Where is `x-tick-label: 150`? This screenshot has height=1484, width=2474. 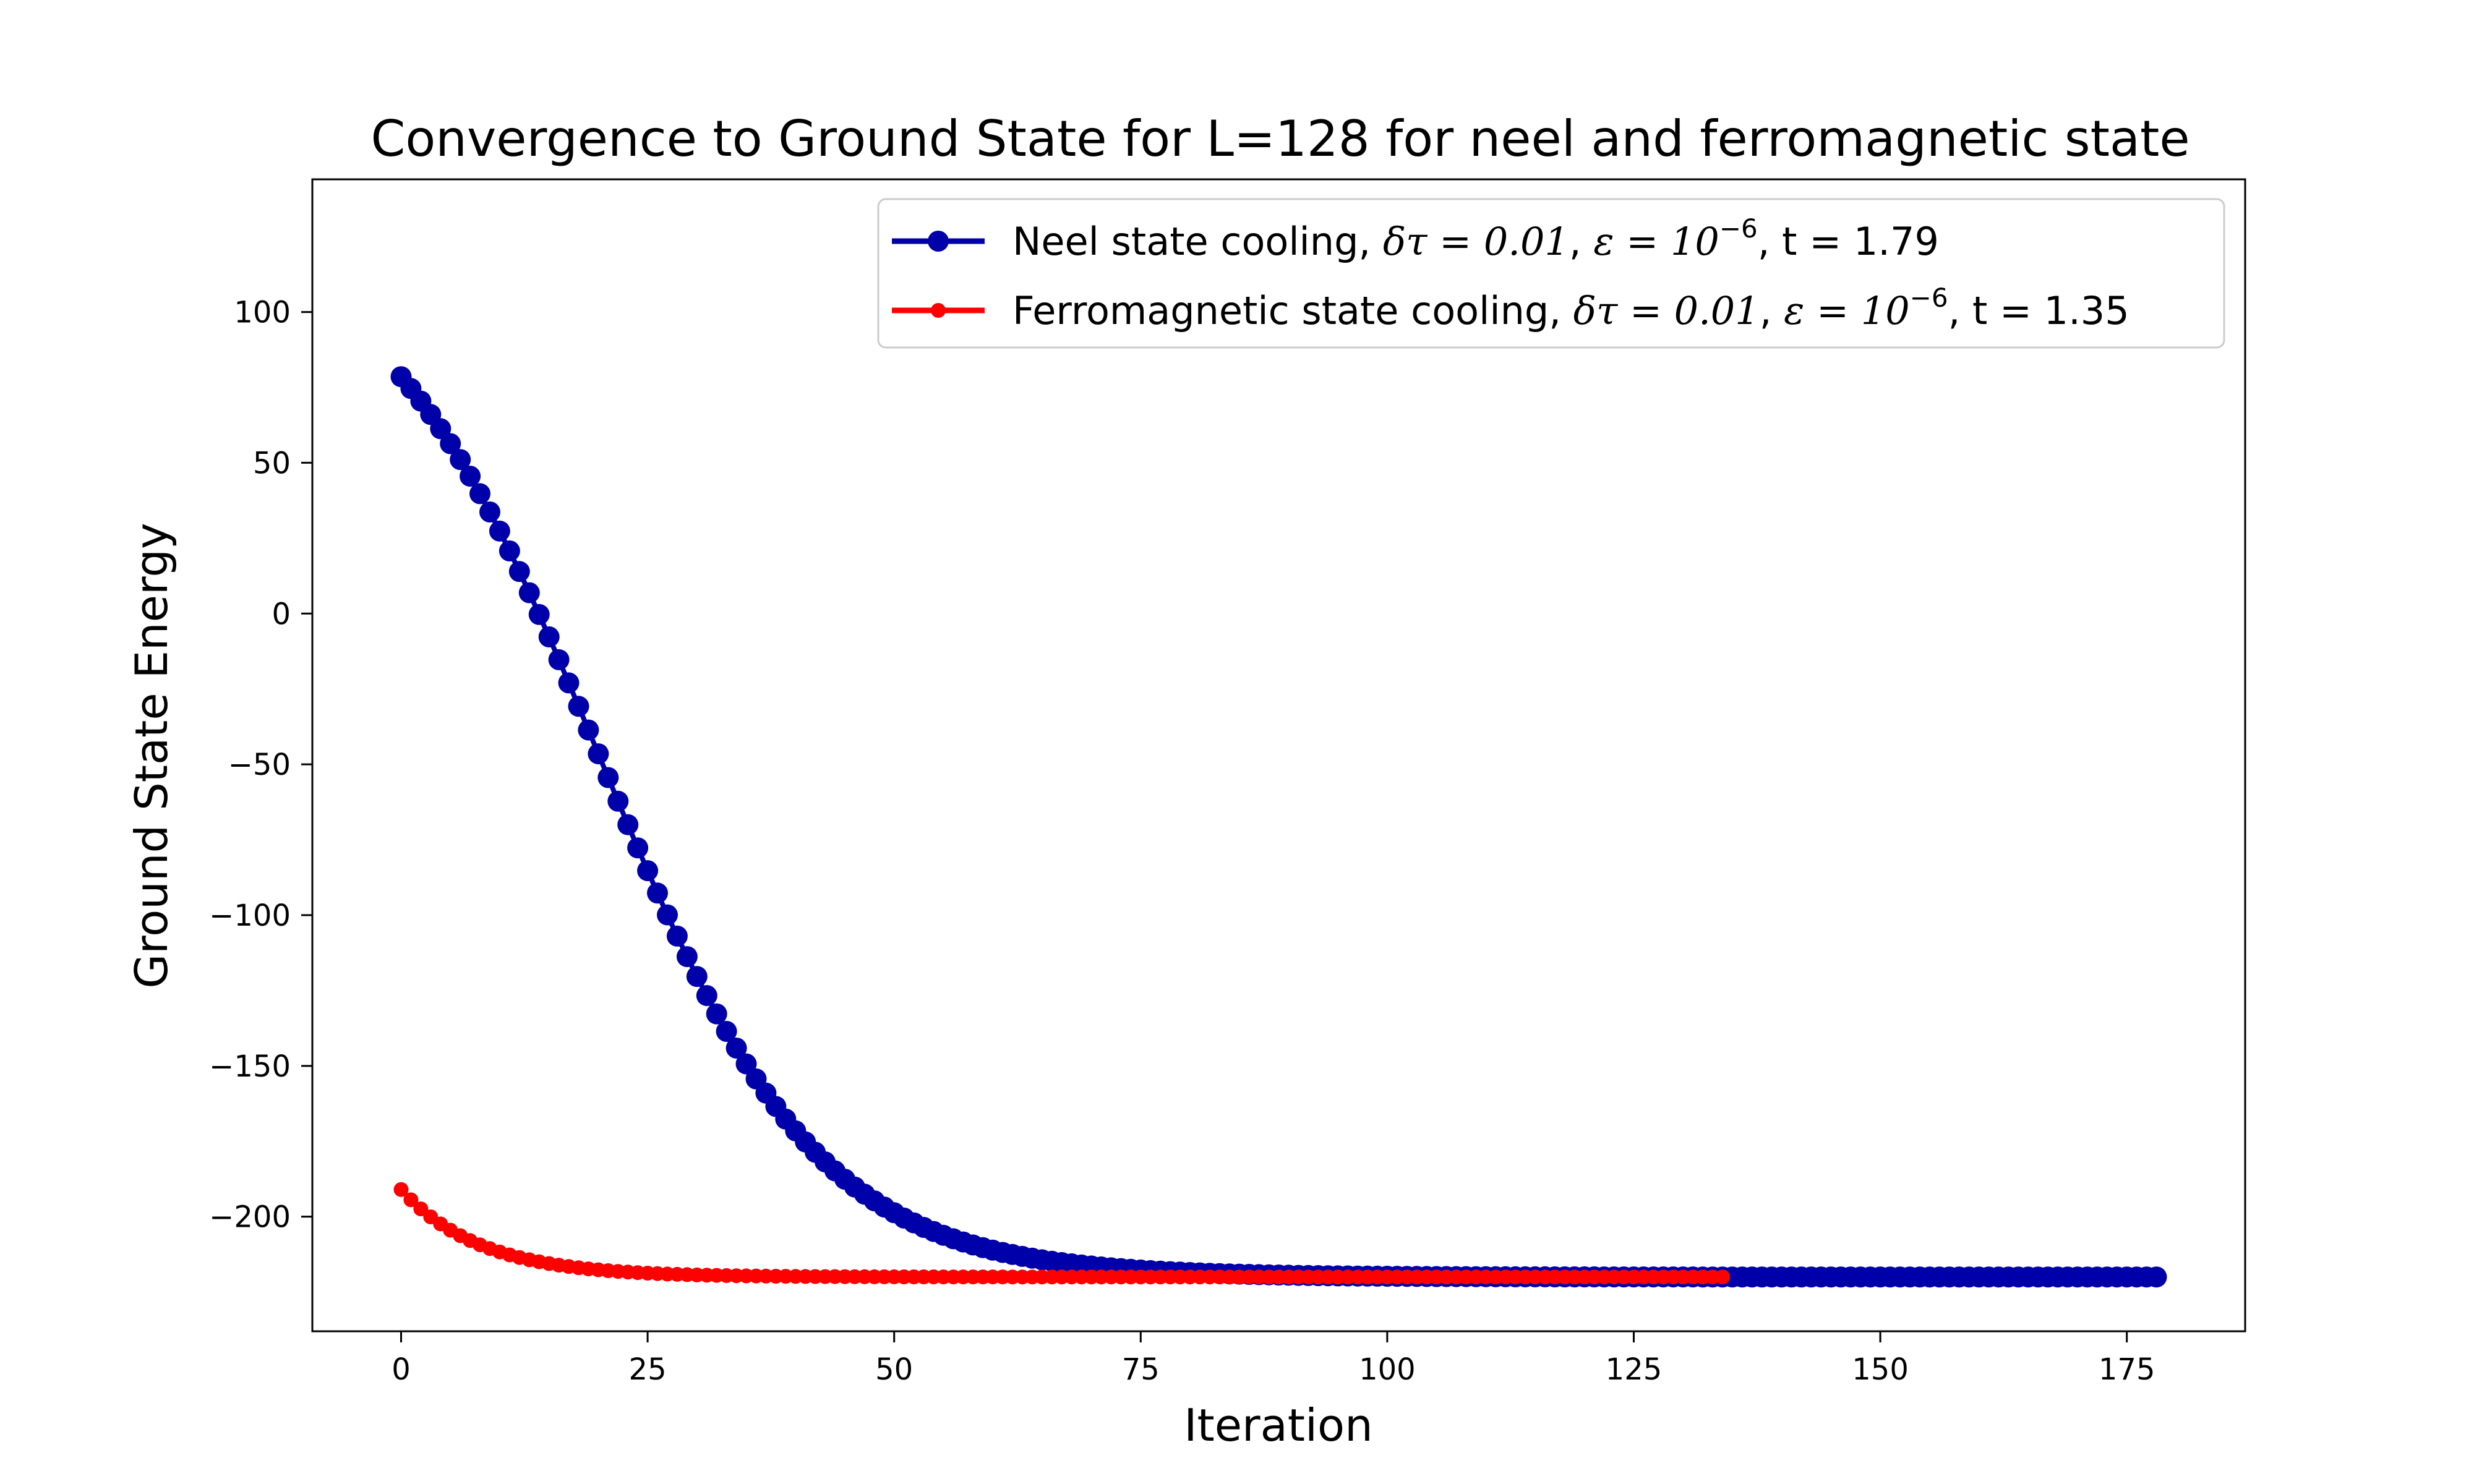 x-tick-label: 150 is located at coordinates (1881, 1369).